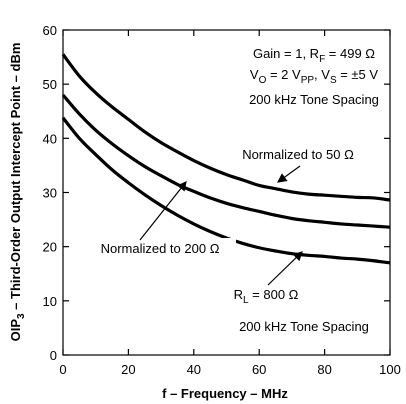 Image resolution: width=406 pixels, height=404 pixels. I want to click on x-tick-label: 40, so click(194, 369).